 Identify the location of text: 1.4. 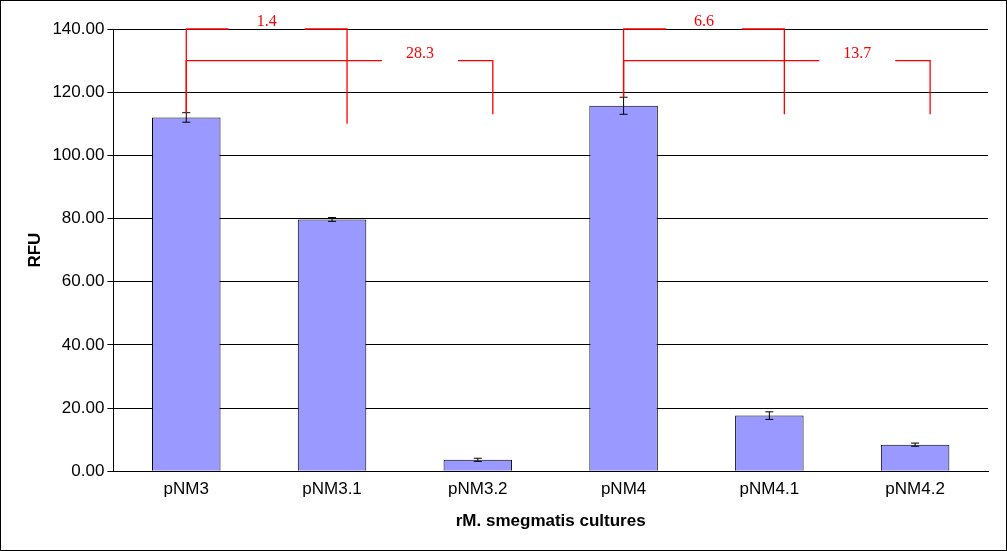
(266, 20).